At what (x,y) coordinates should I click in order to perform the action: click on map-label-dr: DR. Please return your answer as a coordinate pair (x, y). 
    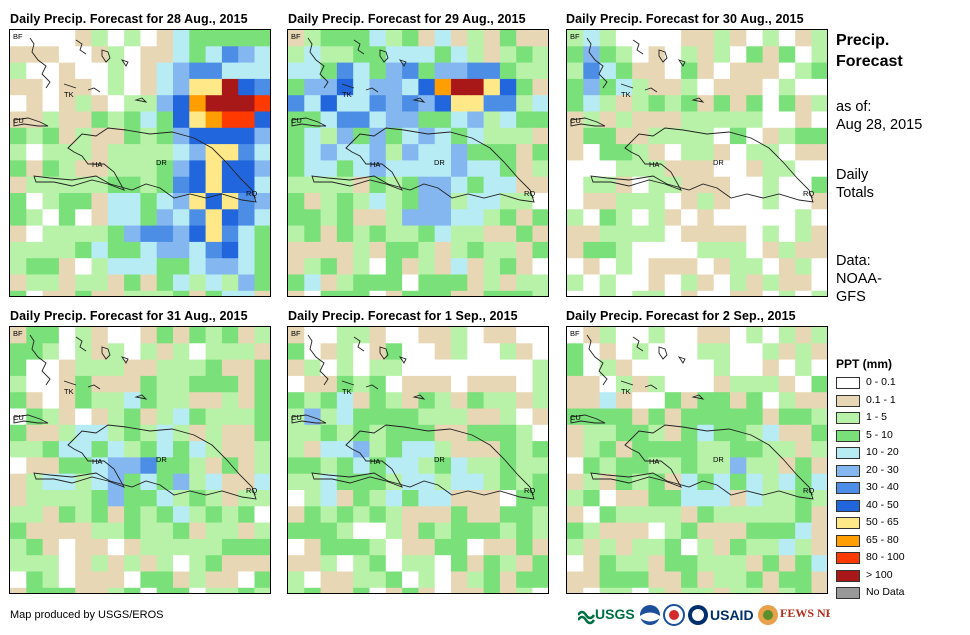
    Looking at the image, I should click on (439, 162).